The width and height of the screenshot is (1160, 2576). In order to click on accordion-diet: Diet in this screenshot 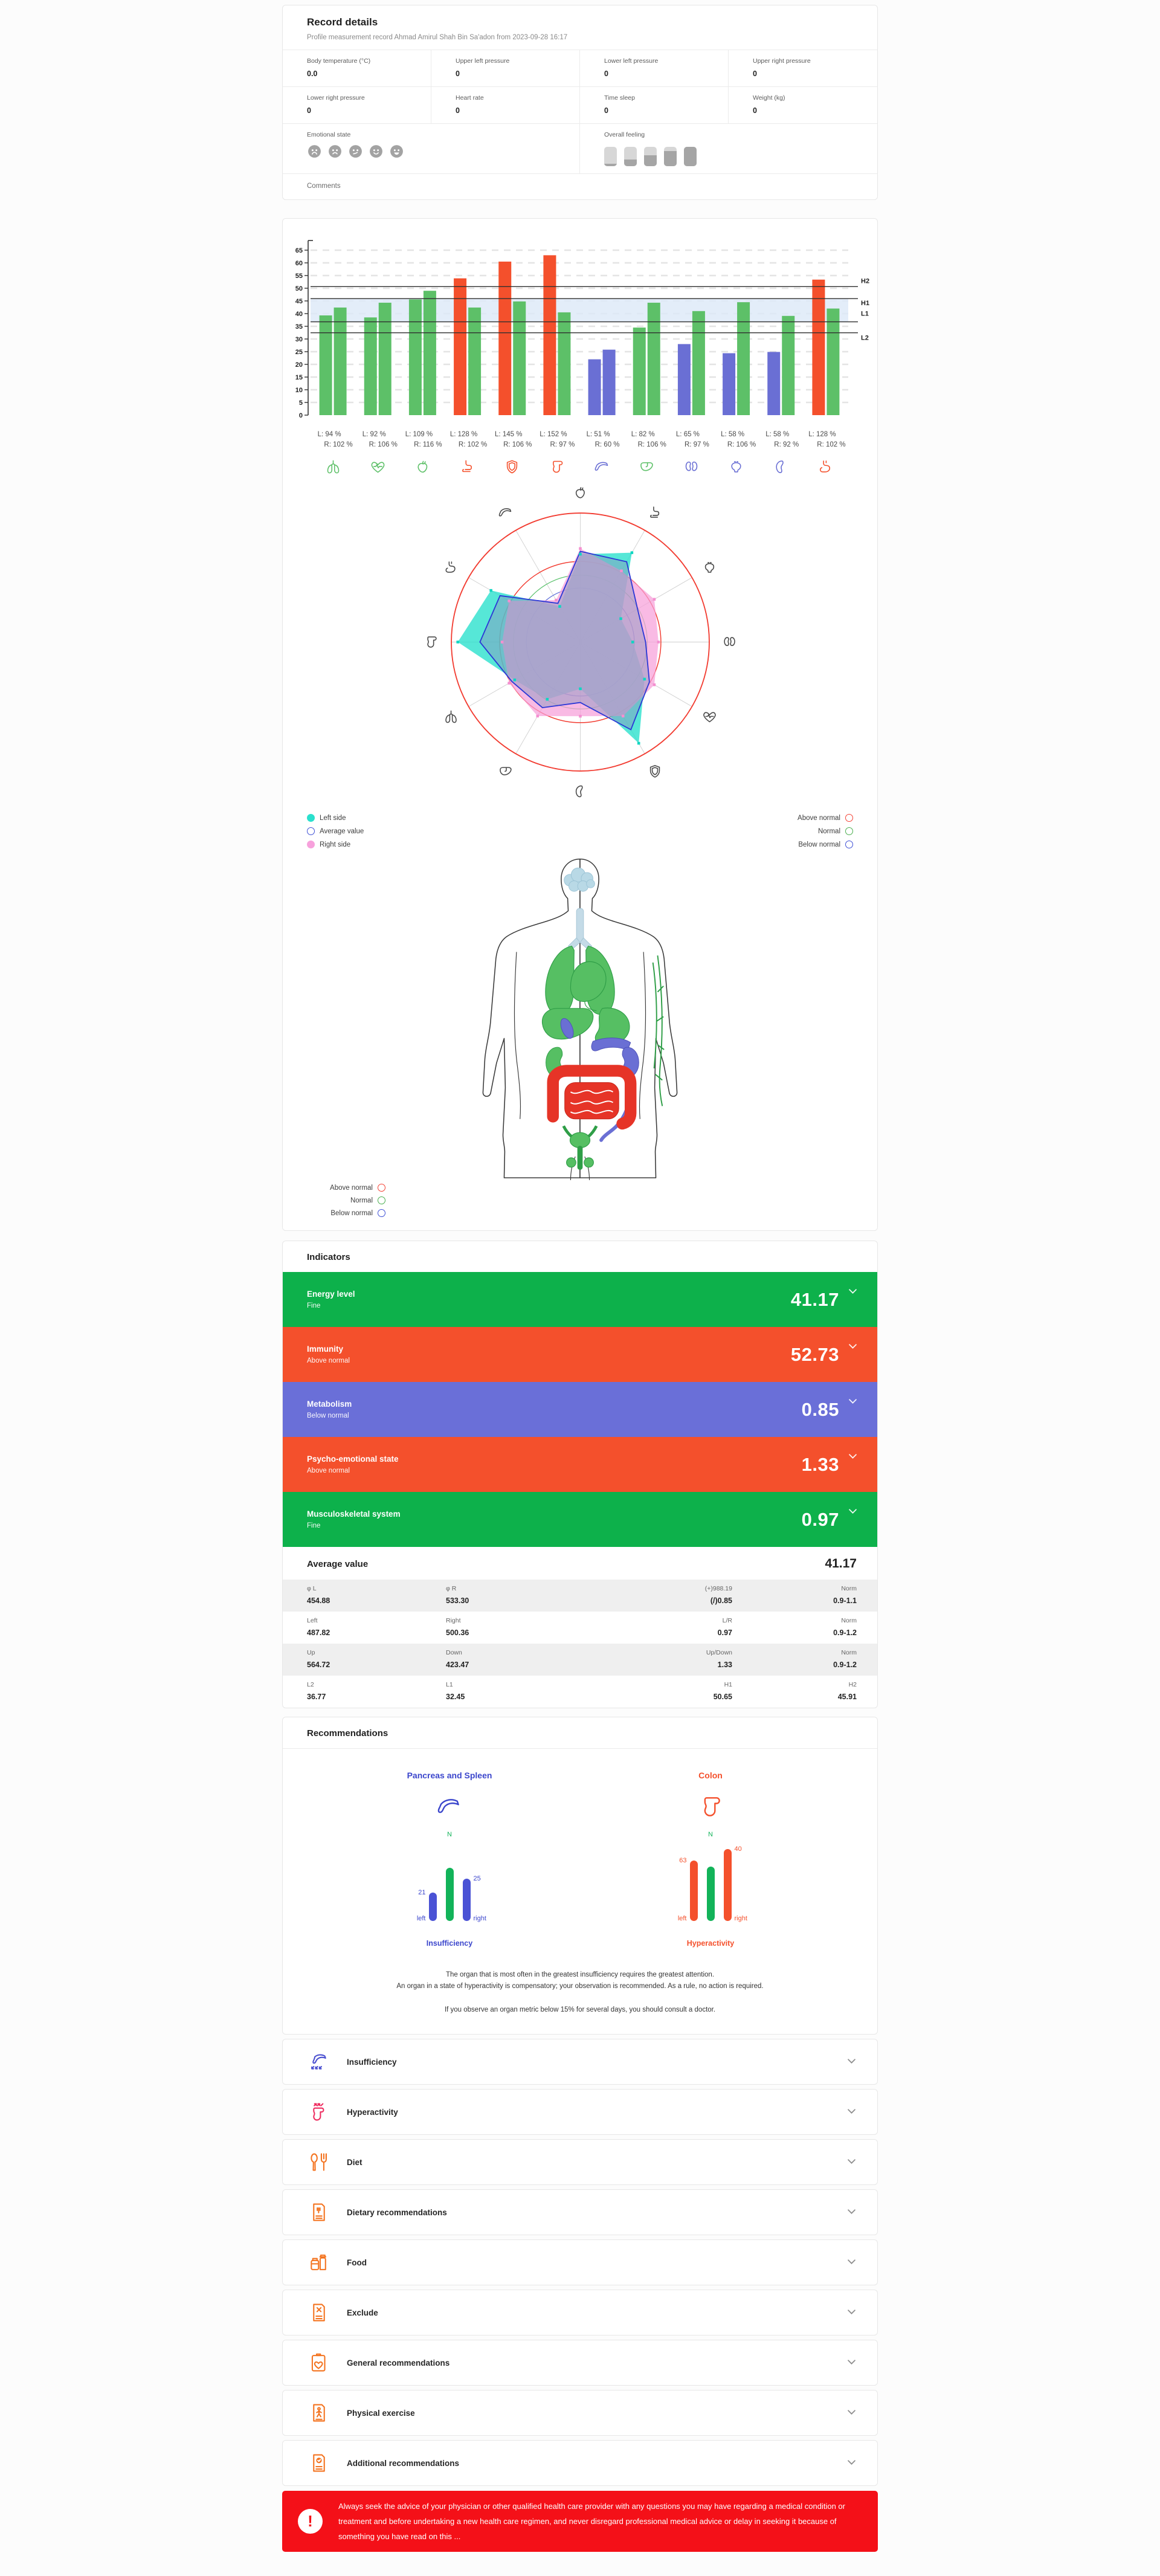, I will do `click(580, 2162)`.